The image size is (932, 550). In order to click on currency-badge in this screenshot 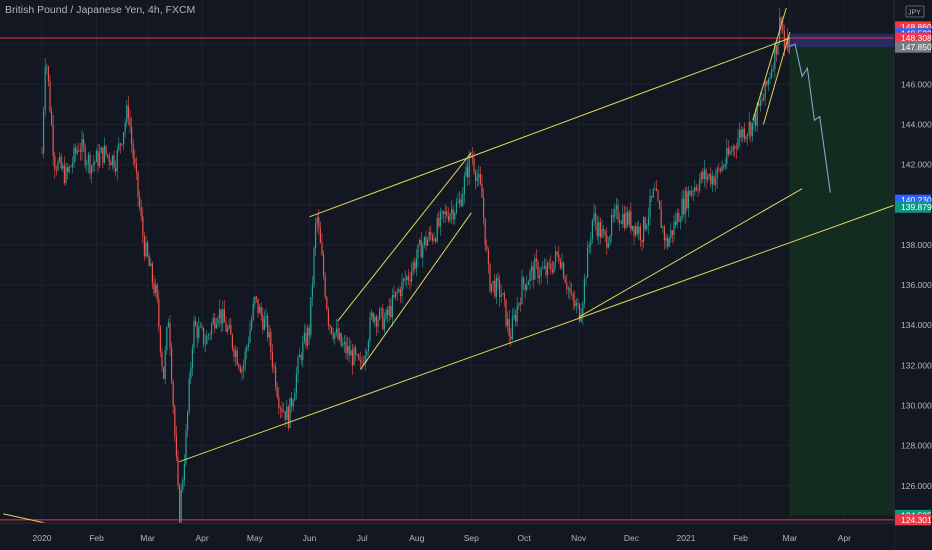, I will do `click(915, 11)`.